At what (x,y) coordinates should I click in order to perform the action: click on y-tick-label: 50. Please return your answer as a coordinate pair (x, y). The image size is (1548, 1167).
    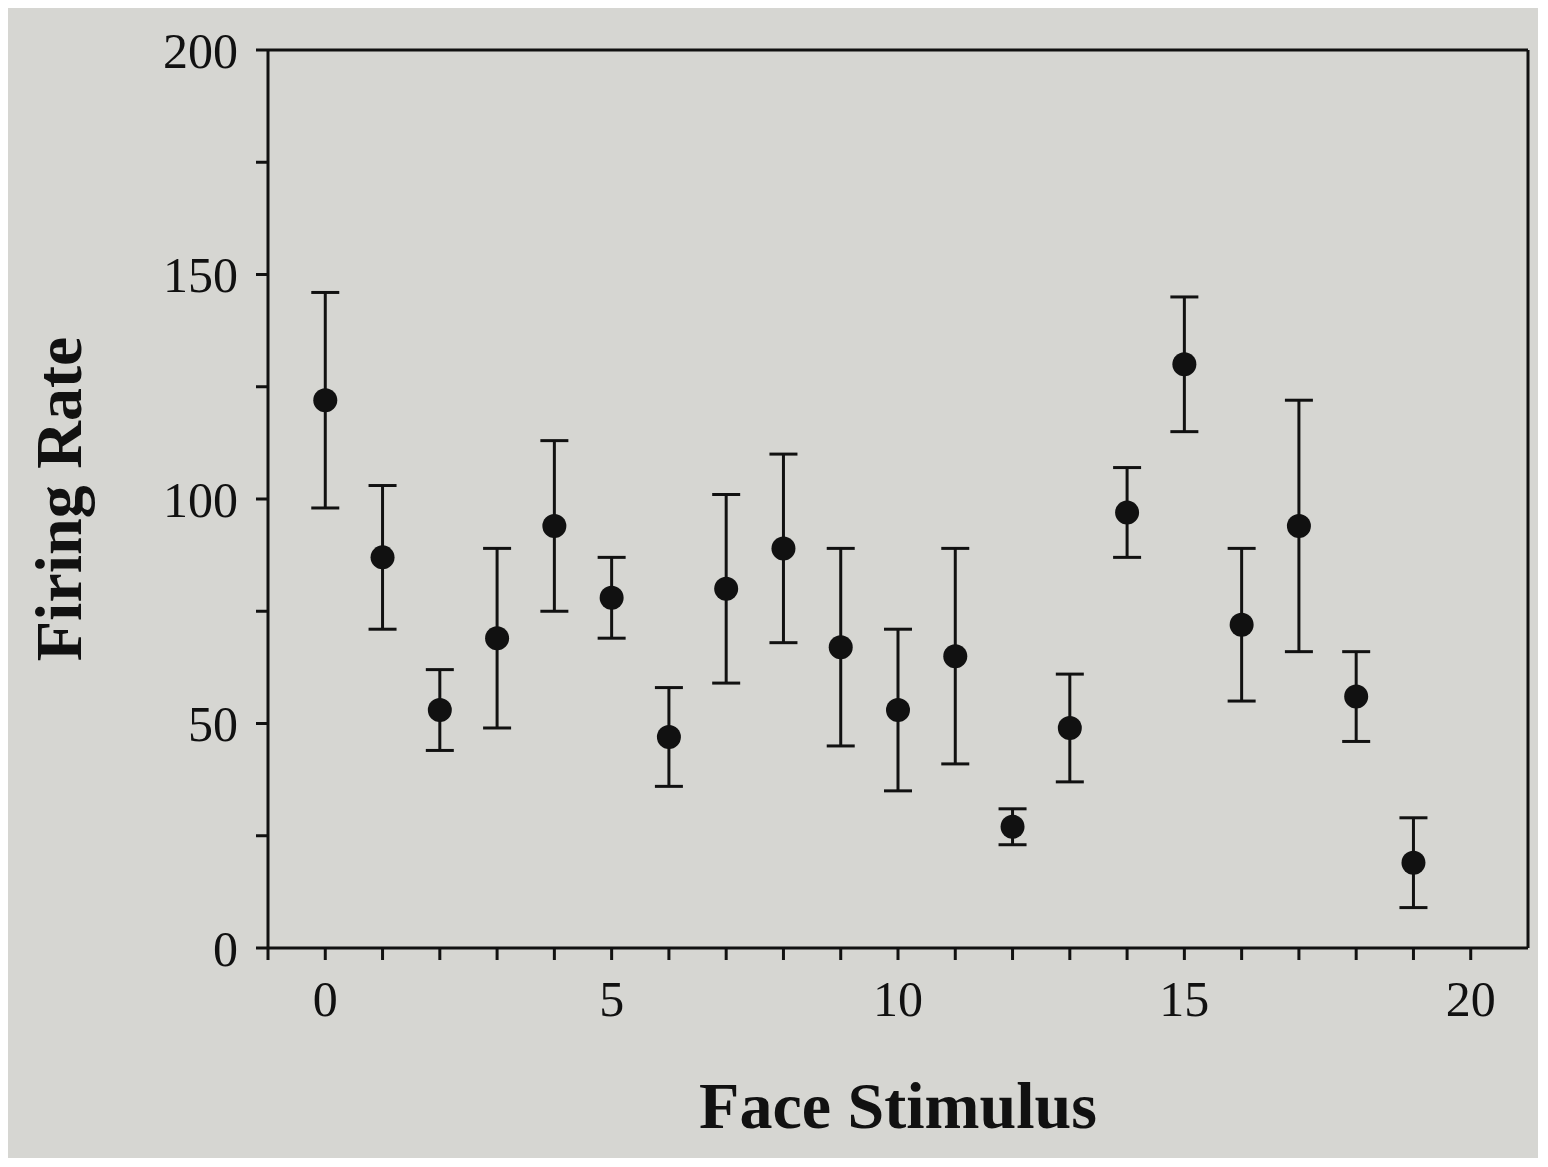
    Looking at the image, I should click on (213, 724).